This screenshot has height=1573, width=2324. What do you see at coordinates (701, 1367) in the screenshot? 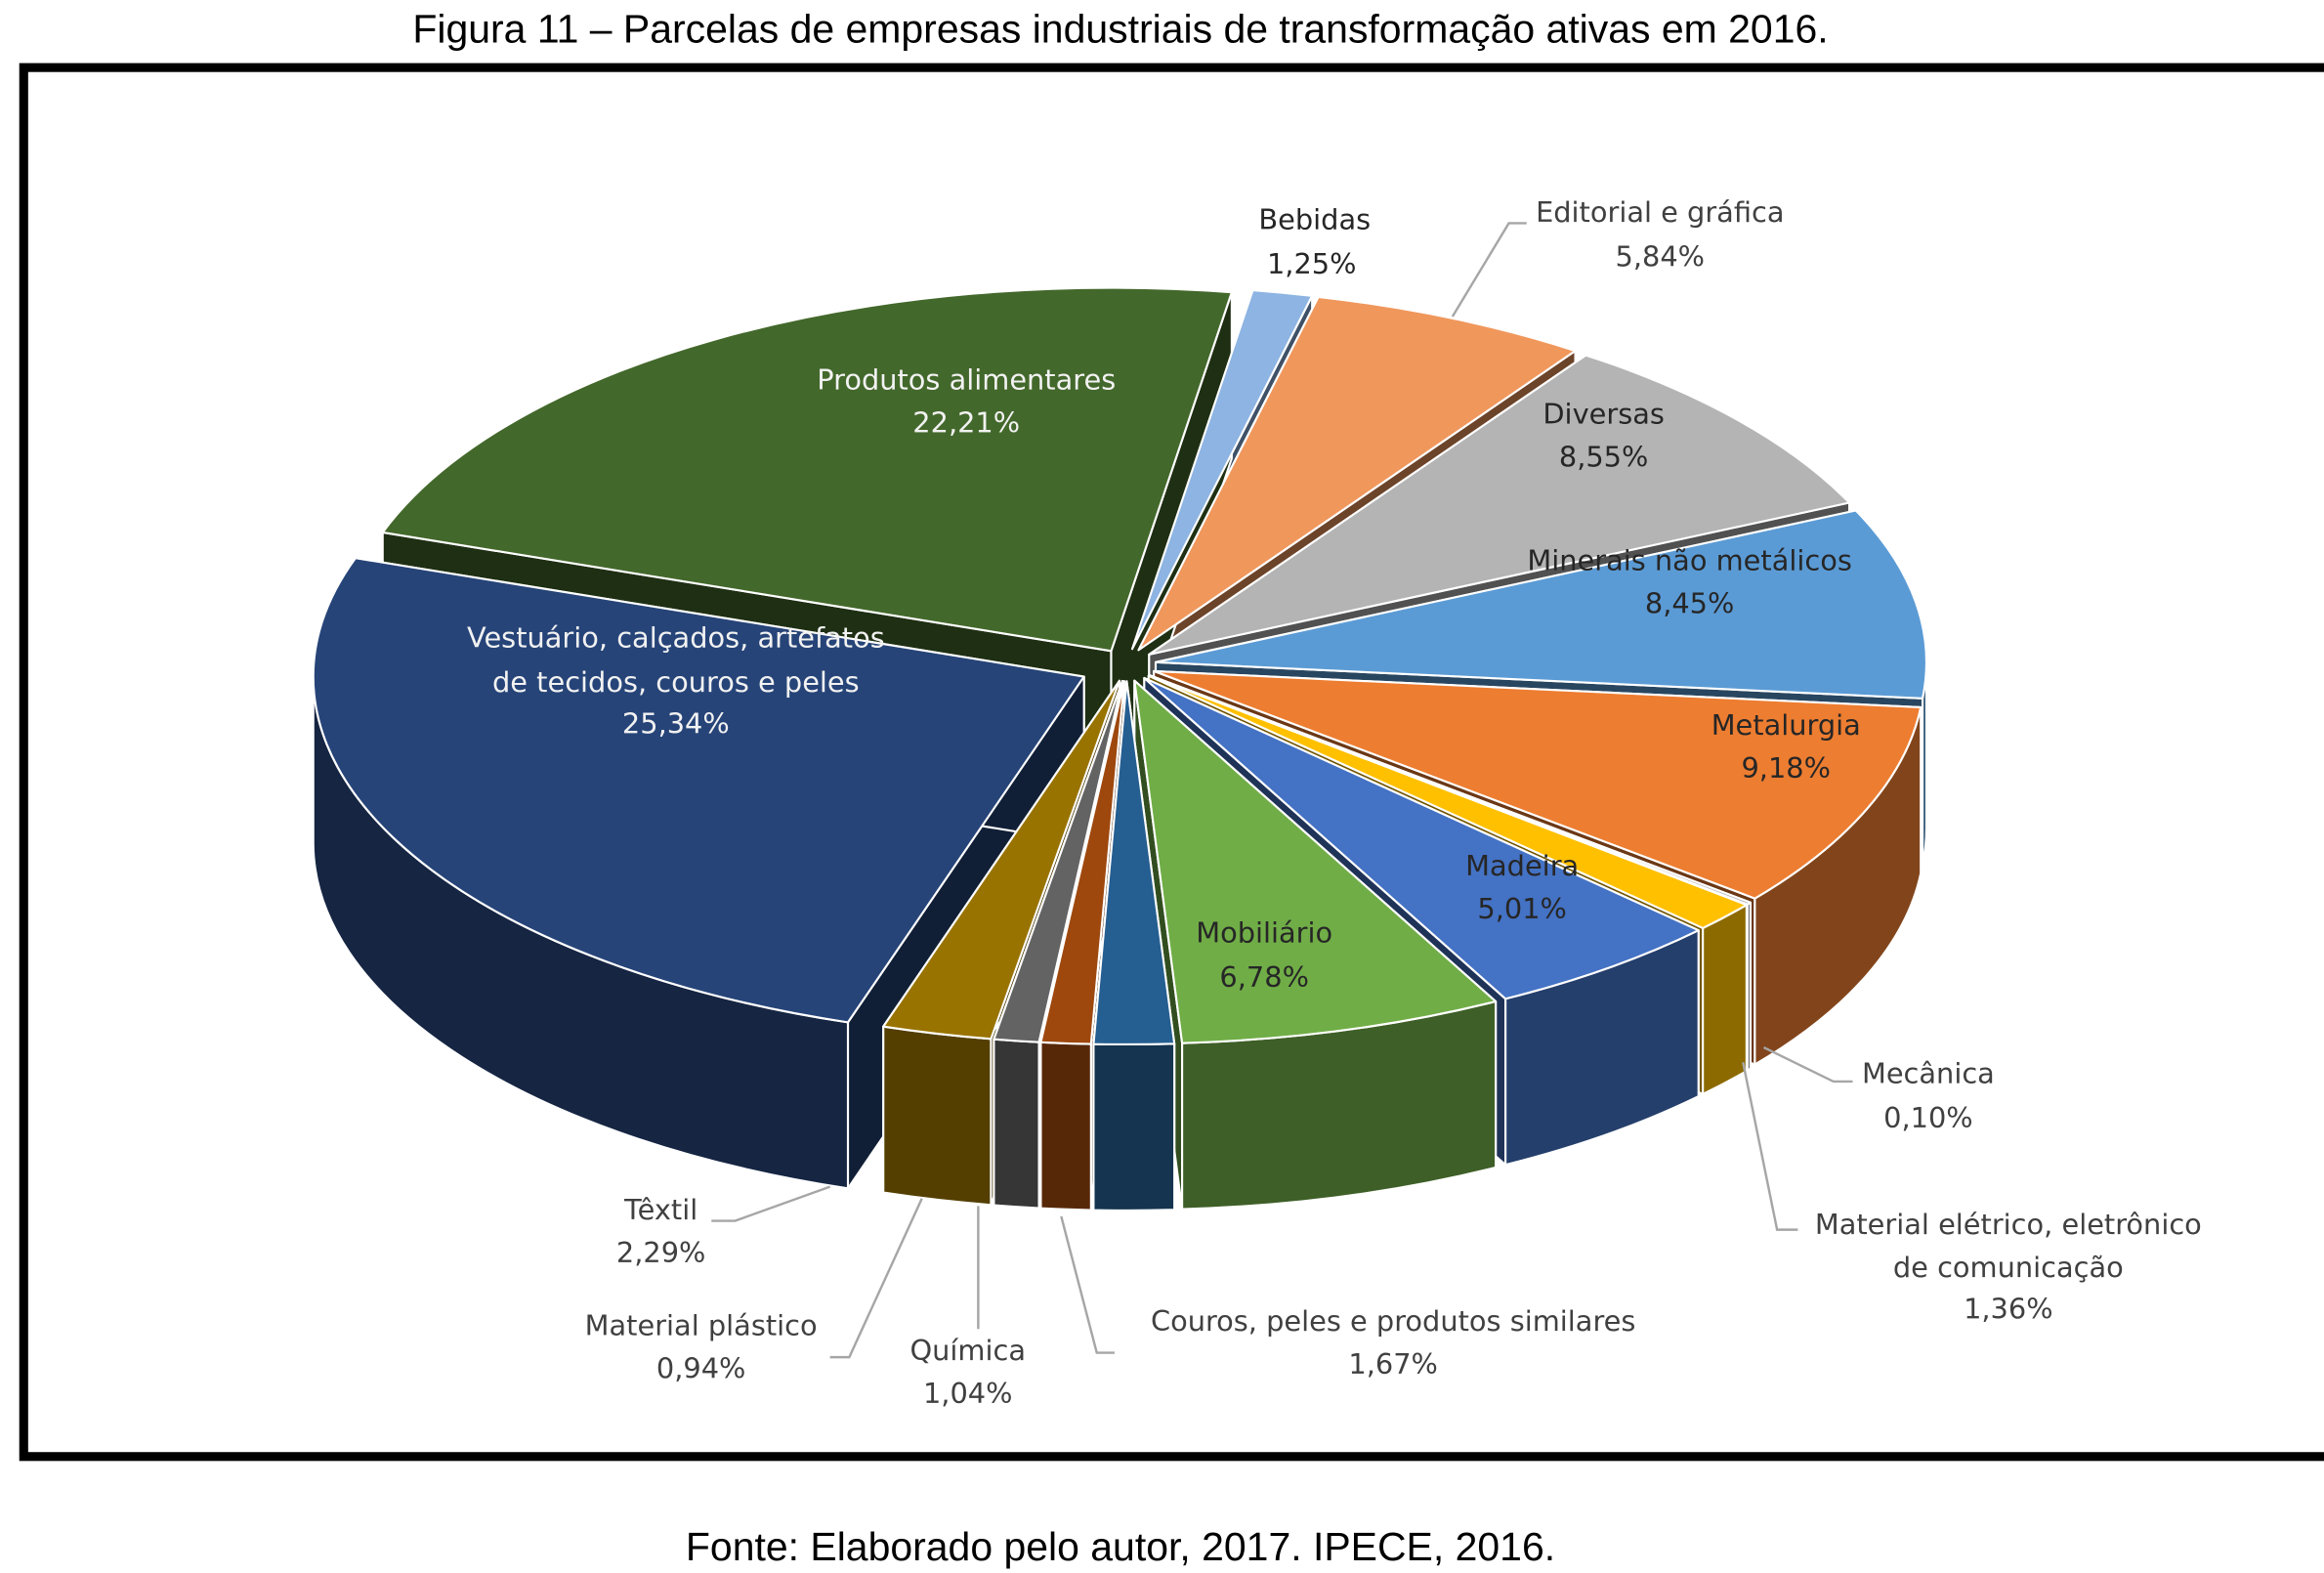
I see `value-material-plastico: 0,94%` at bounding box center [701, 1367].